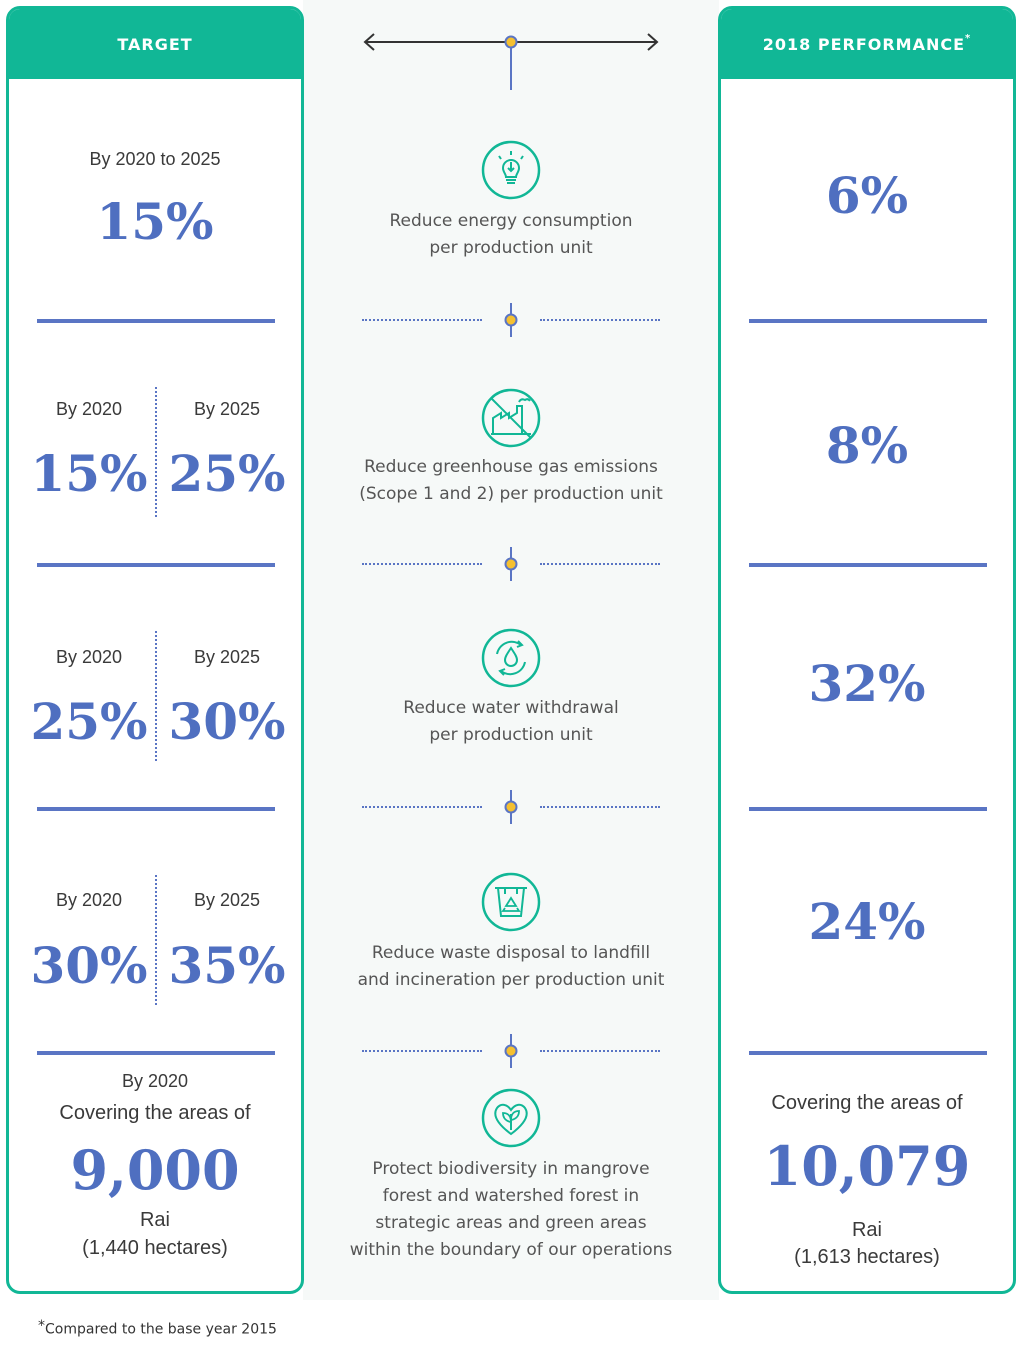 Image resolution: width=1023 pixels, height=1359 pixels. I want to click on row3-dotted-right, so click(600, 807).